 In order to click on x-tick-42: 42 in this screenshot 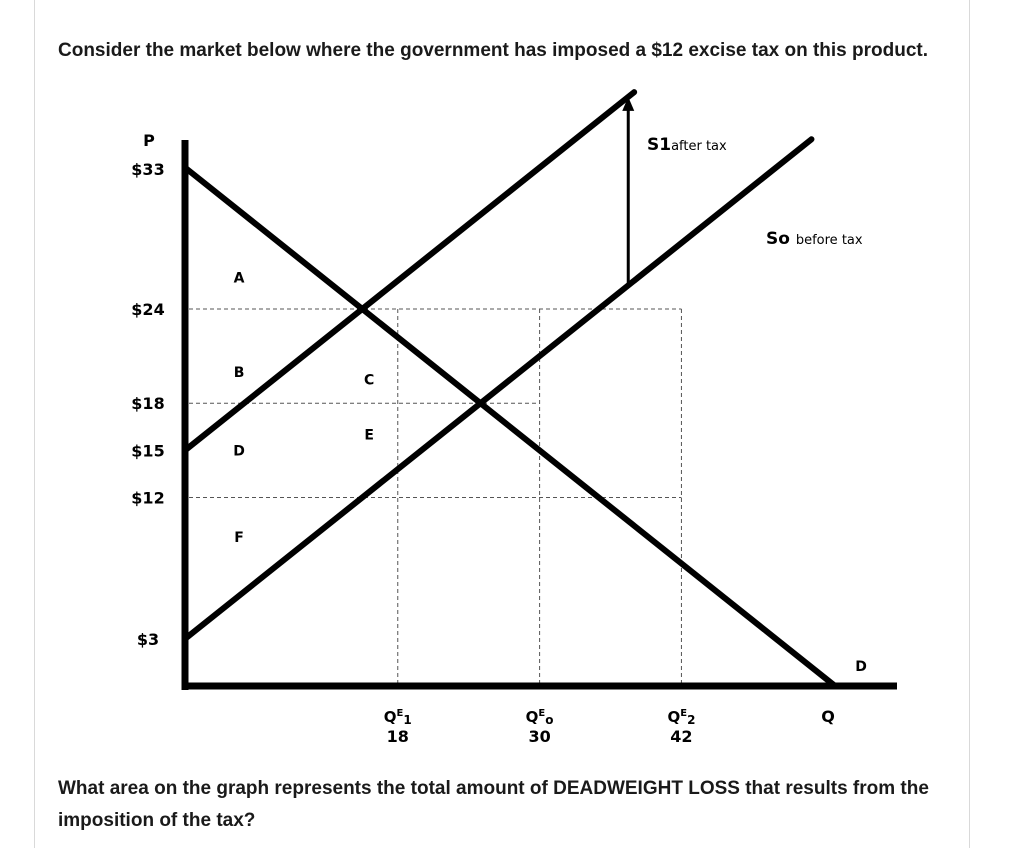, I will do `click(681, 736)`.